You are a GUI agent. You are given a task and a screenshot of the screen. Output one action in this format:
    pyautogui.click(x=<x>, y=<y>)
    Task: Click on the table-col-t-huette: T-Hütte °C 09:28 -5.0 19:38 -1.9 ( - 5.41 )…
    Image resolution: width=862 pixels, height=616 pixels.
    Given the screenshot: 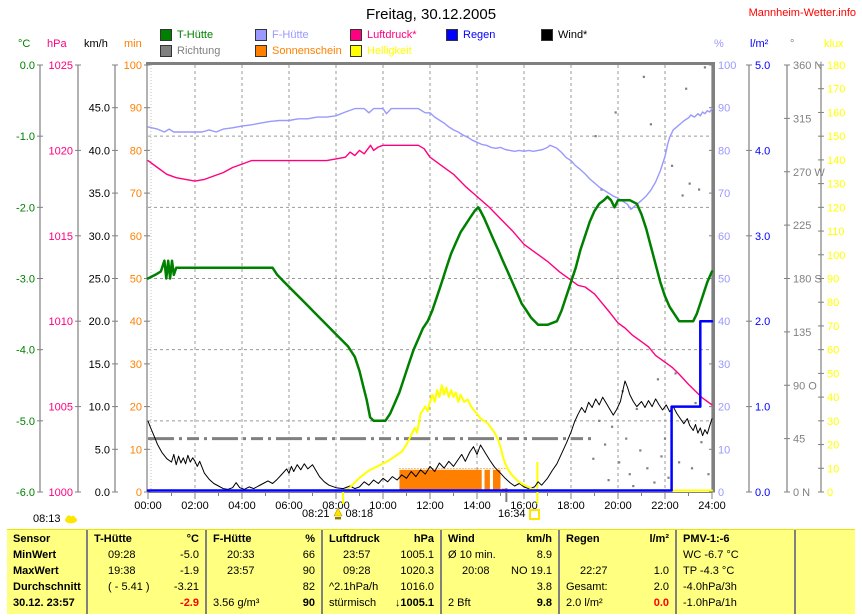 What is the action you would take?
    pyautogui.click(x=147, y=572)
    